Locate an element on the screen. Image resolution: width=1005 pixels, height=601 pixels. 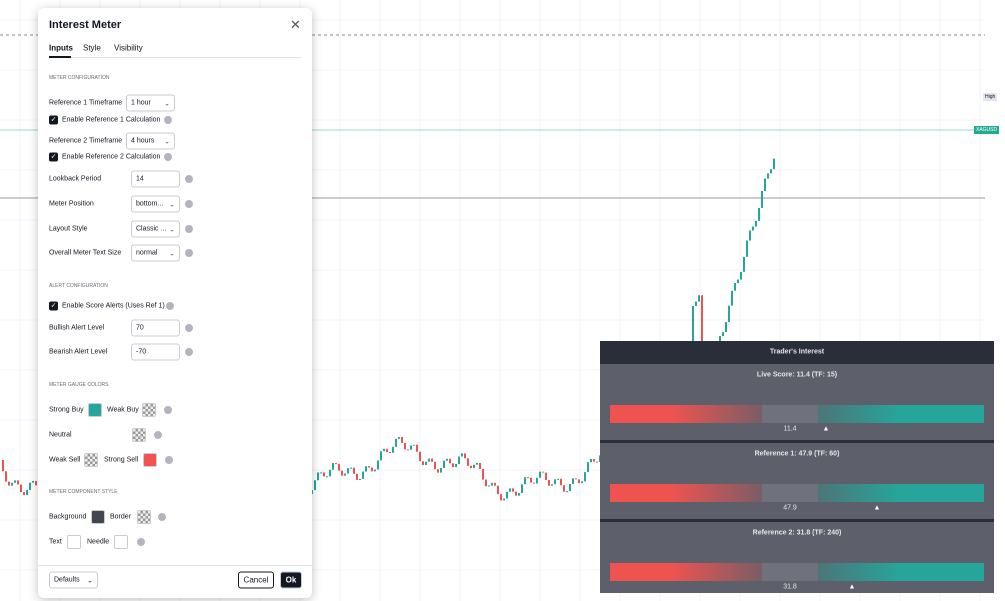
dialog-title: Interest Meter is located at coordinates (85, 25).